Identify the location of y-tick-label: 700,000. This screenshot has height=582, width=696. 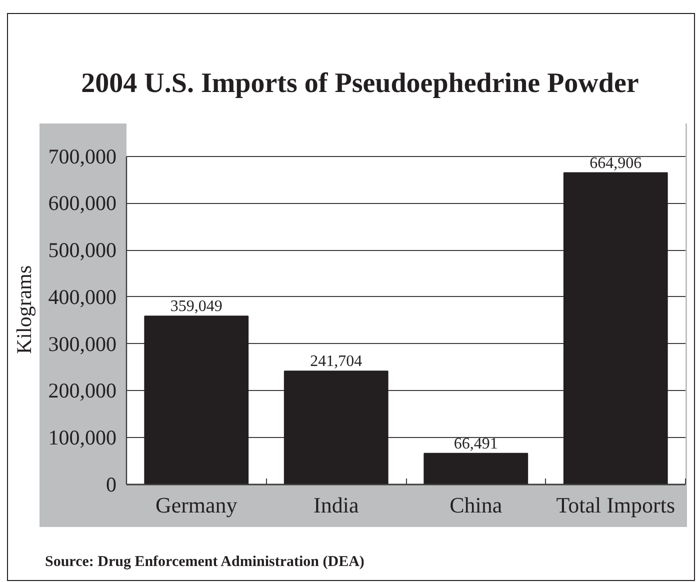
(82, 156).